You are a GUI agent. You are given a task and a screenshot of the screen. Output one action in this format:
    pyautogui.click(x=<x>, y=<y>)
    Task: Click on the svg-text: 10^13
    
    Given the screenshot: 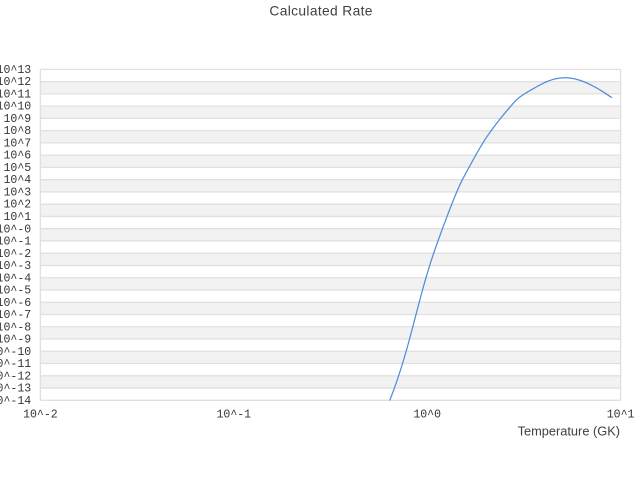 What is the action you would take?
    pyautogui.click(x=15, y=70)
    